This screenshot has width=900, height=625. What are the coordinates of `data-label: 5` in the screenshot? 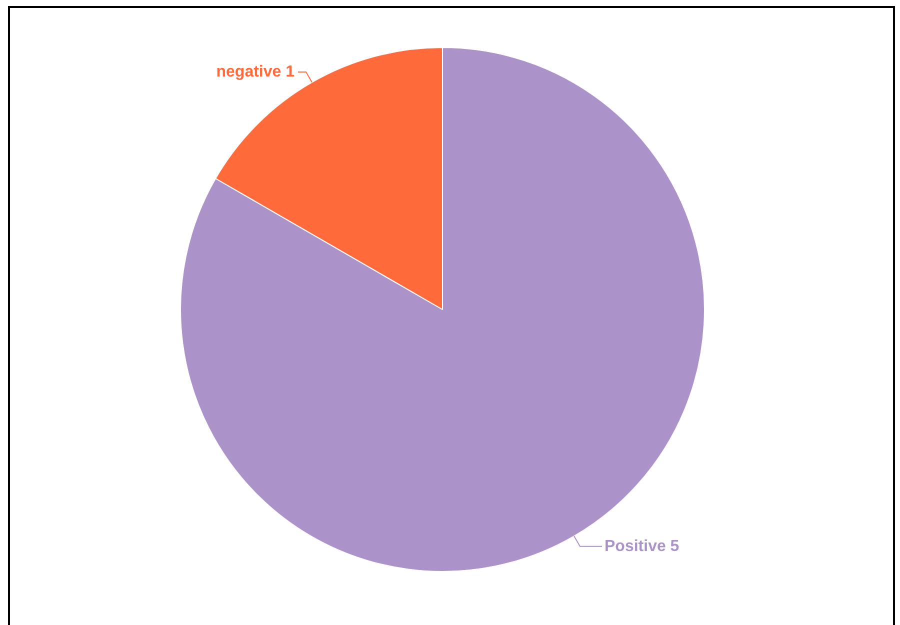 It's located at (675, 547).